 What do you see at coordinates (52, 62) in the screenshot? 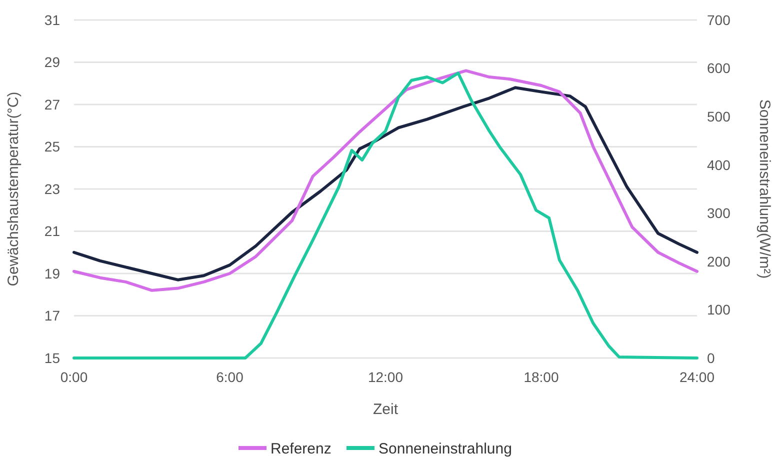
I see `y-tick-label: 29` at bounding box center [52, 62].